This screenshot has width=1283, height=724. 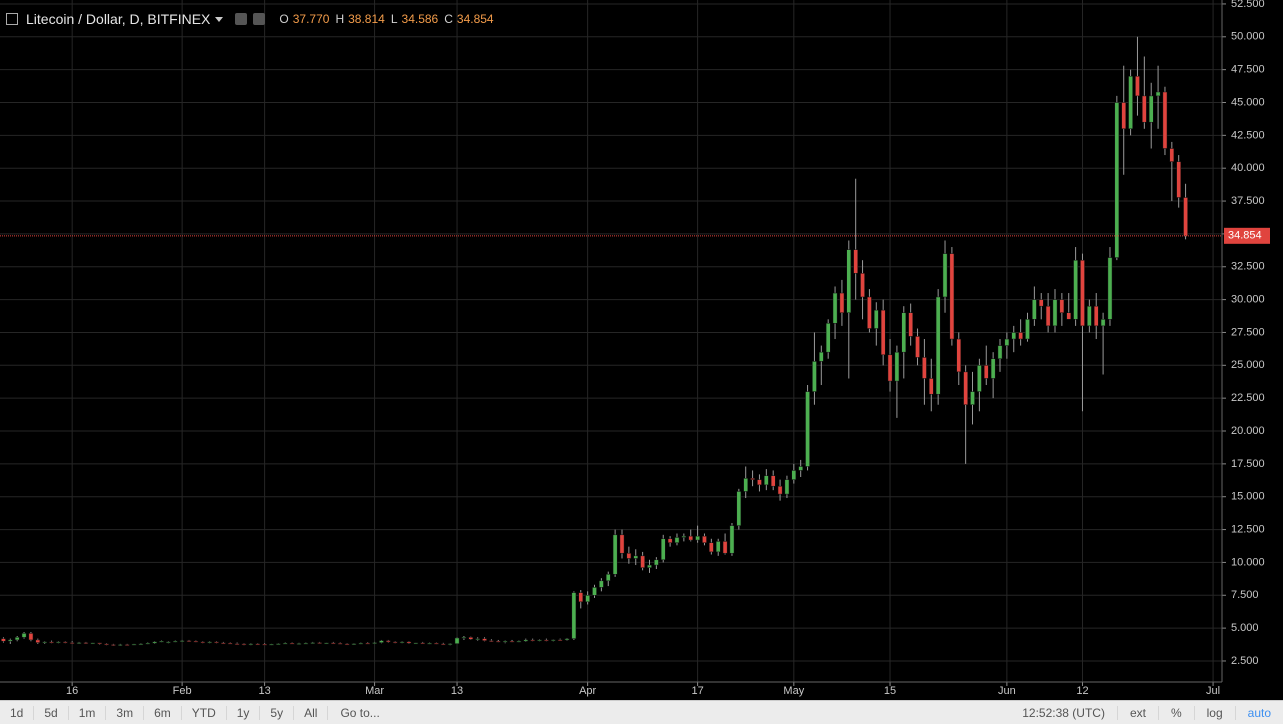 I want to click on y-tick-label: 20.000, so click(x=1248, y=431).